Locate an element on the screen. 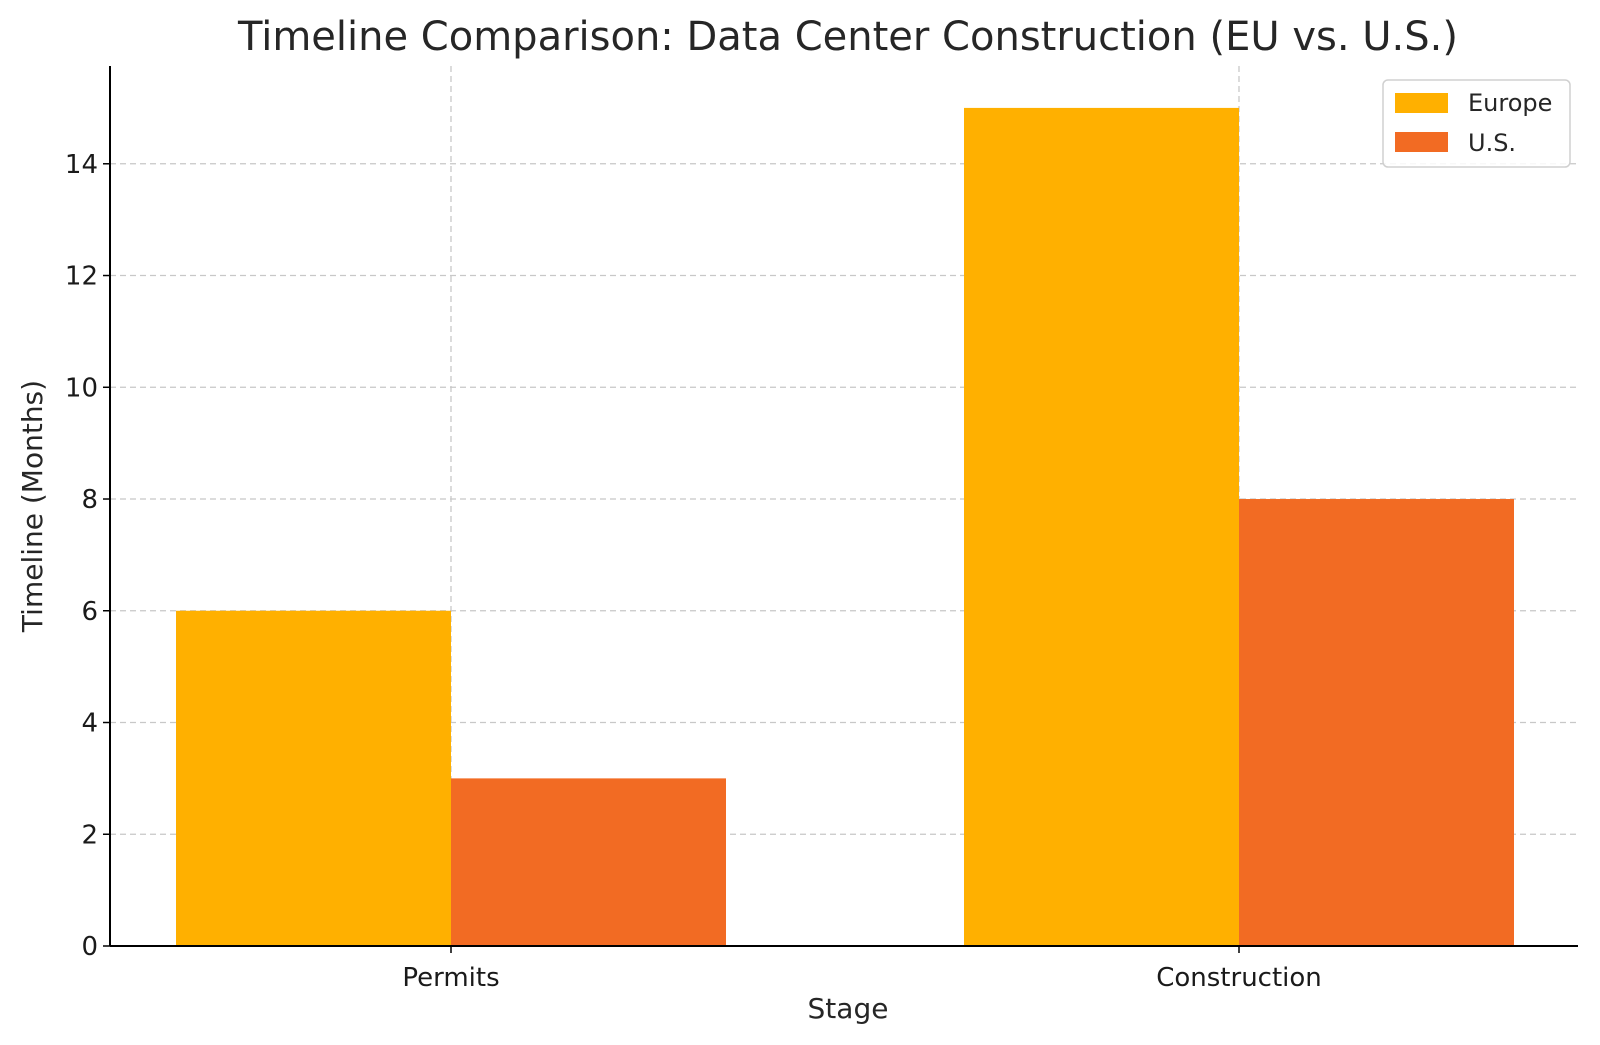 Image resolution: width=1600 pixels, height=1045 pixels. y-ticks: 0 2 4 6 8 10 12 14 is located at coordinates (87, 556).